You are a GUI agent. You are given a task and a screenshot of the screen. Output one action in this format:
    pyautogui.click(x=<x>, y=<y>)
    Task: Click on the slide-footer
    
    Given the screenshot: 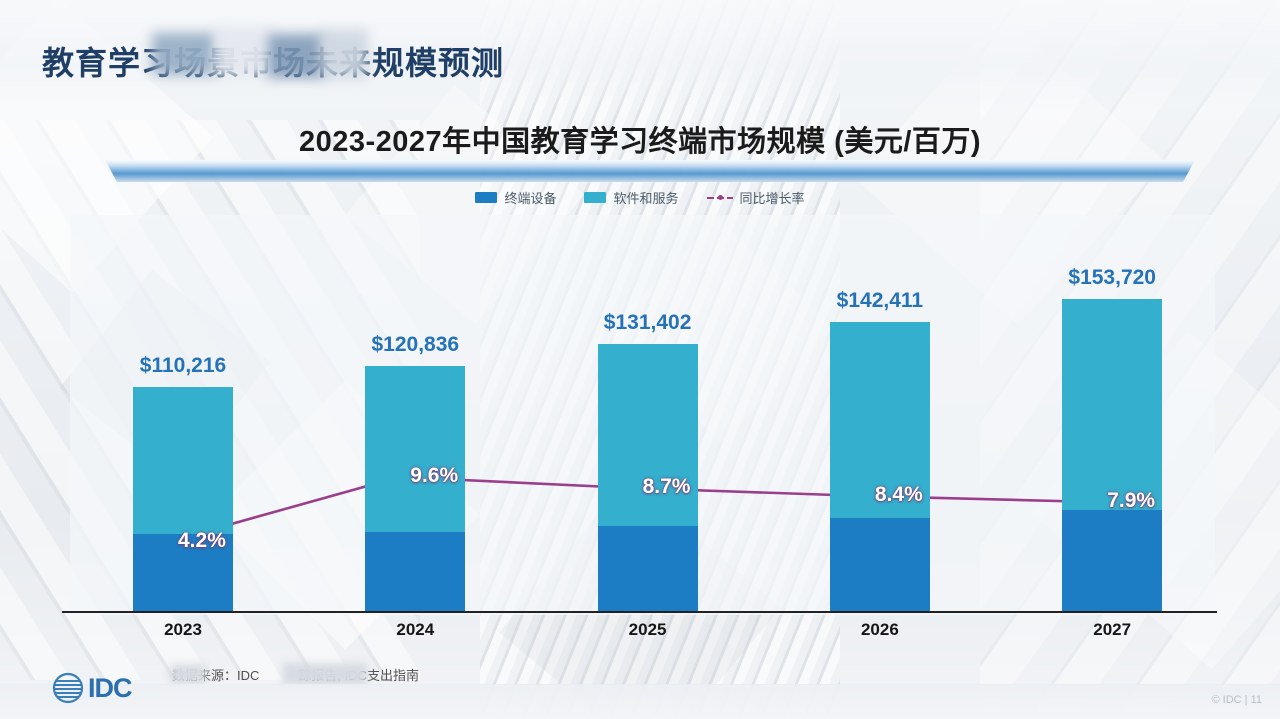 What is the action you would take?
    pyautogui.click(x=640, y=701)
    